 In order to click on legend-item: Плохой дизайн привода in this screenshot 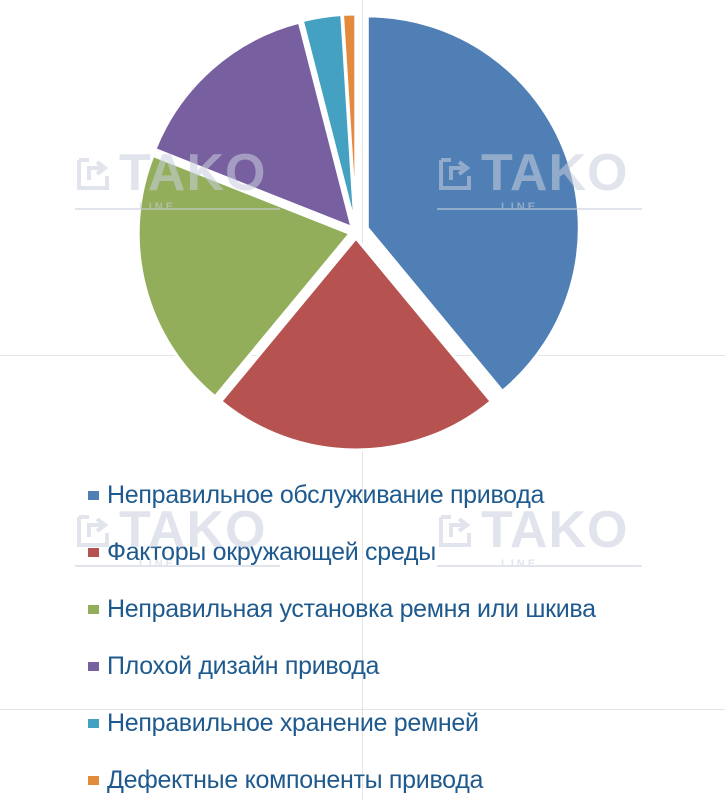, I will do `click(342, 666)`.